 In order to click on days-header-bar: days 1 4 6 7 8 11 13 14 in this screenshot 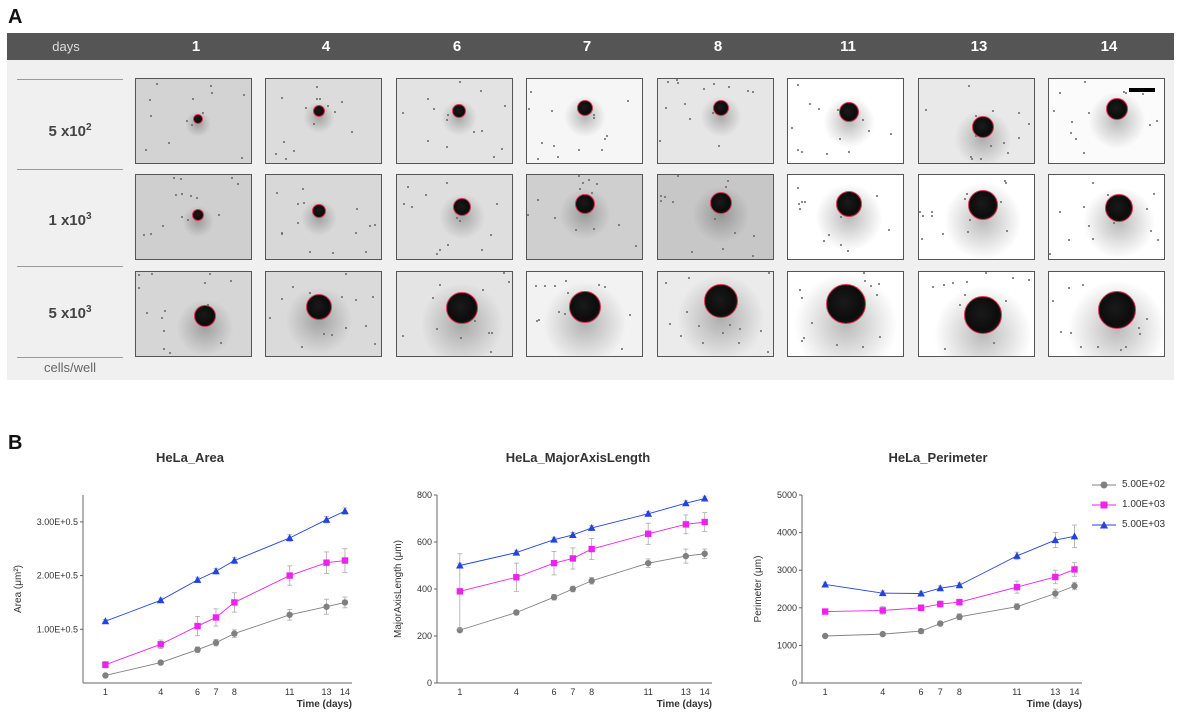, I will do `click(590, 46)`.